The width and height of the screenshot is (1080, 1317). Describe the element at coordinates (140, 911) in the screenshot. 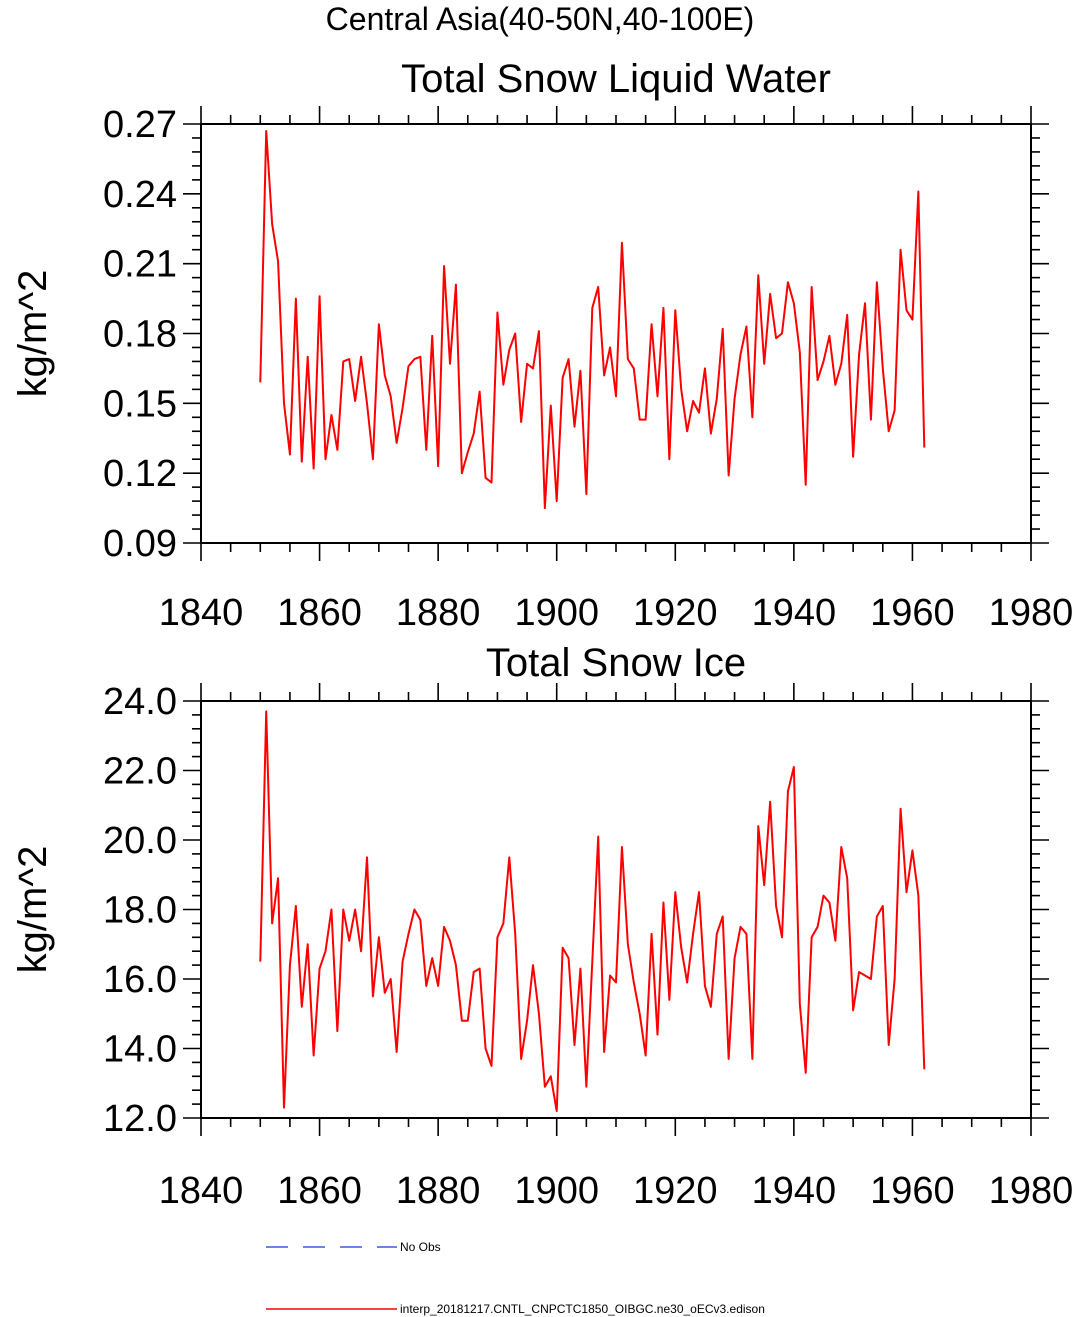

I see `y-tick-label: 18.0` at that location.